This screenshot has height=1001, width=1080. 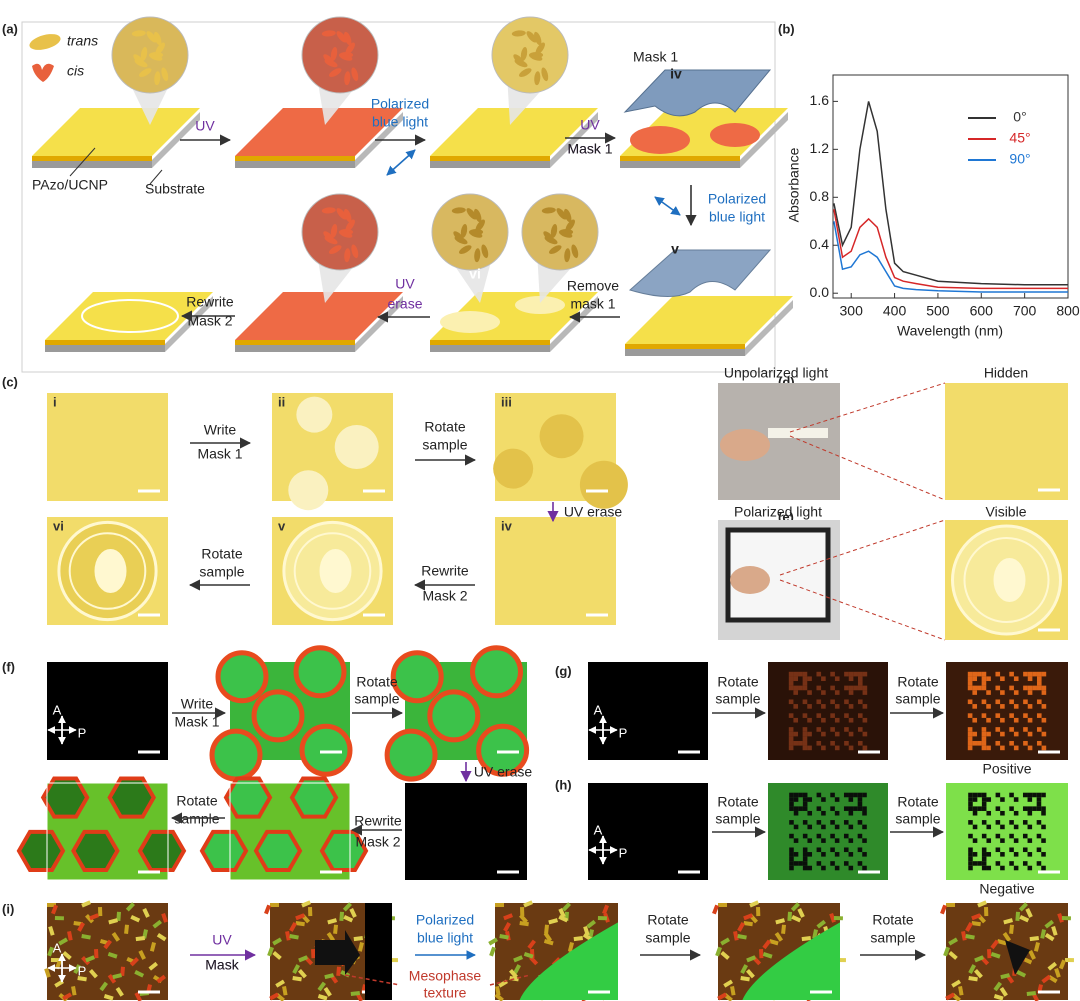 What do you see at coordinates (776, 373) in the screenshot?
I see `label: Unpolarized light` at bounding box center [776, 373].